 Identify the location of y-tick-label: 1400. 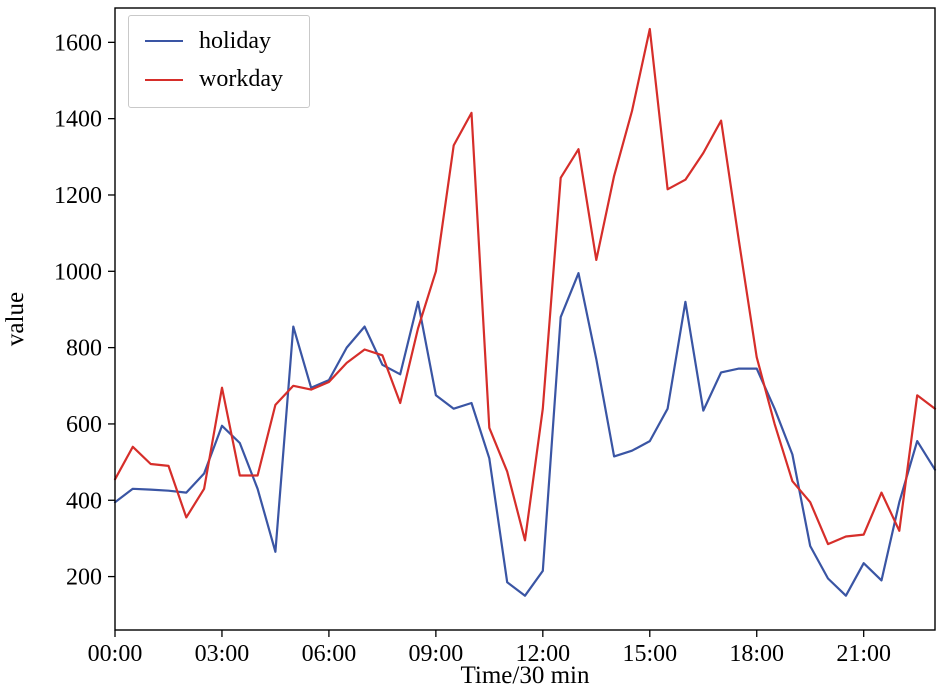
(78, 120).